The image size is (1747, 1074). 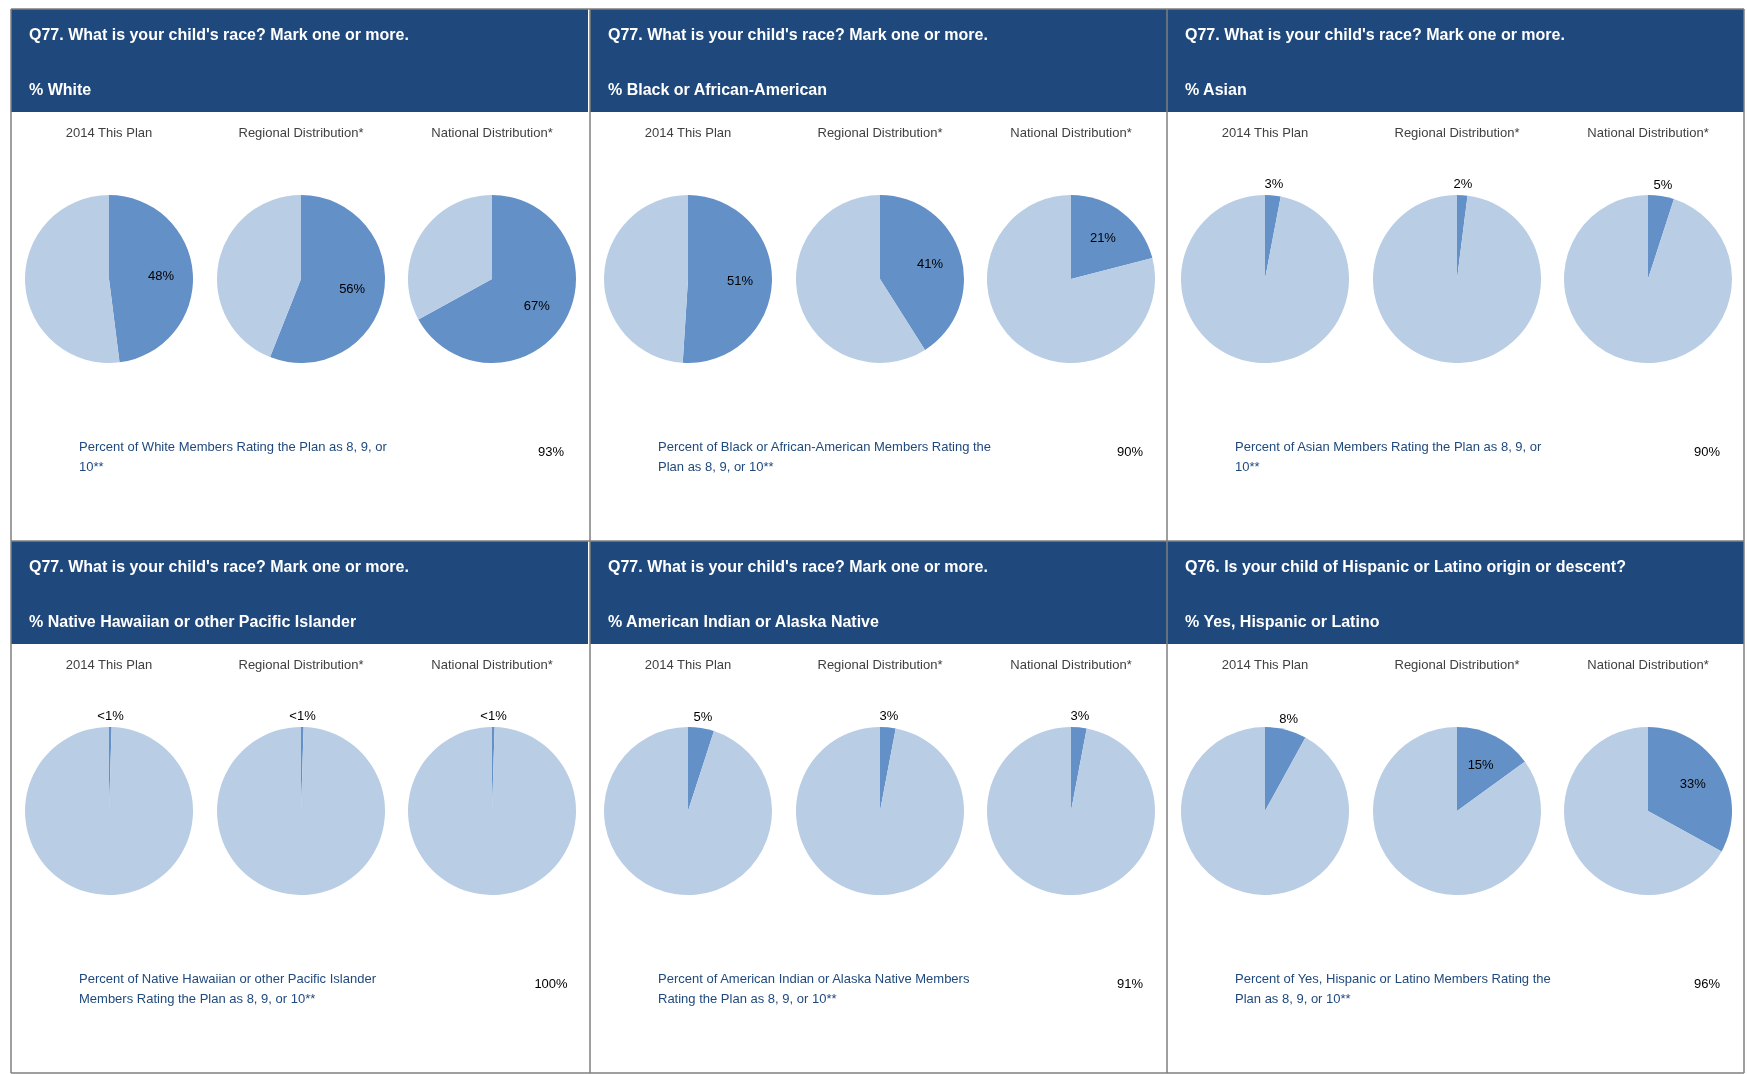 I want to click on text: Percent of White Members Rating the Plan as 8, 9, or 10**, so click(x=233, y=456).